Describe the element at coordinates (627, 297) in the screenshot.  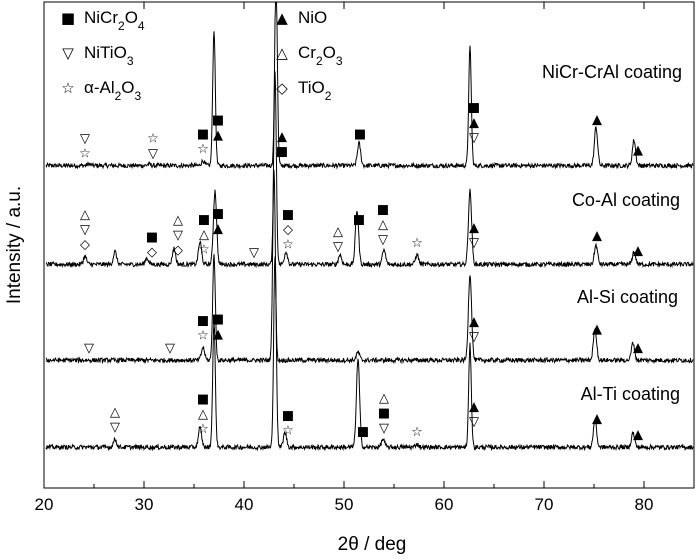
I see `coating-label: Al-Si coating` at that location.